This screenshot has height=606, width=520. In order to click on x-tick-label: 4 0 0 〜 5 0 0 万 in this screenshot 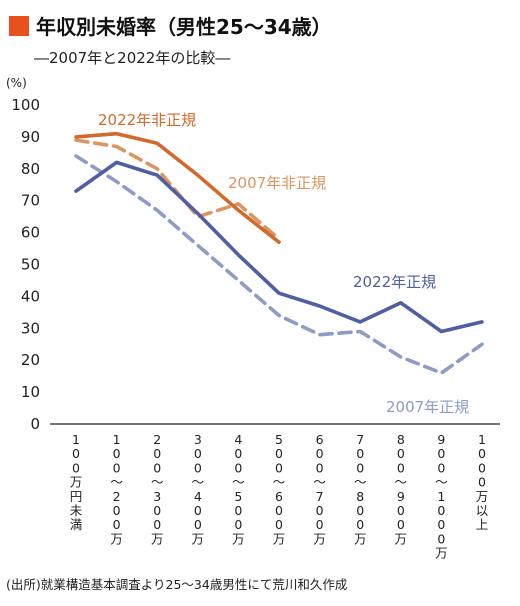, I will do `click(238, 489)`.